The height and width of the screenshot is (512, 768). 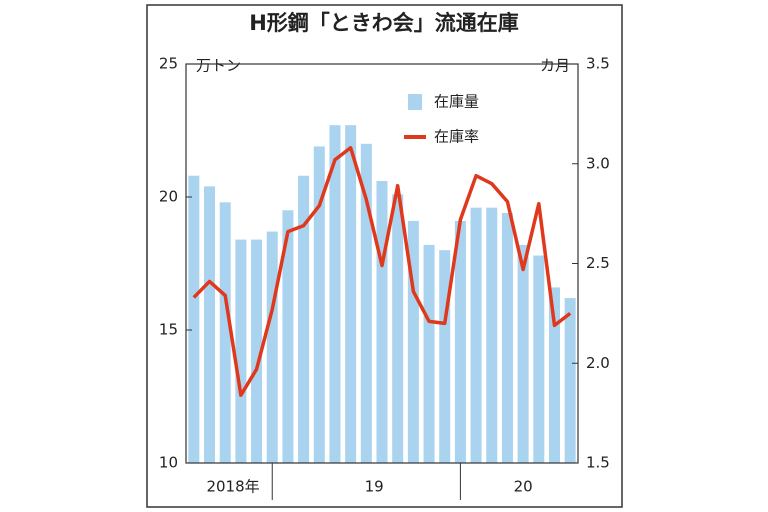 I want to click on y2-tick-label: 3.0, so click(x=598, y=163).